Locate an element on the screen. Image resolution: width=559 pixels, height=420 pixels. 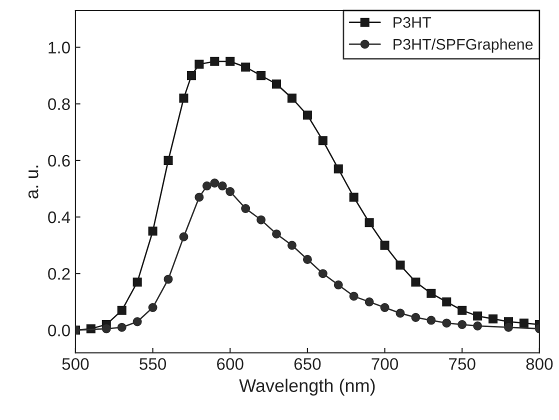
y-tick-label: 0.4 is located at coordinates (59, 217).